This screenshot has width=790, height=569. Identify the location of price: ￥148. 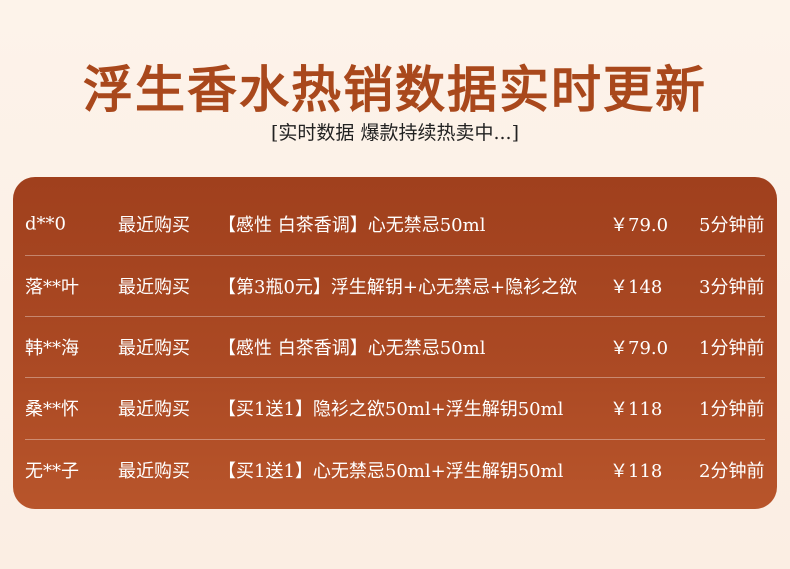
(636, 287).